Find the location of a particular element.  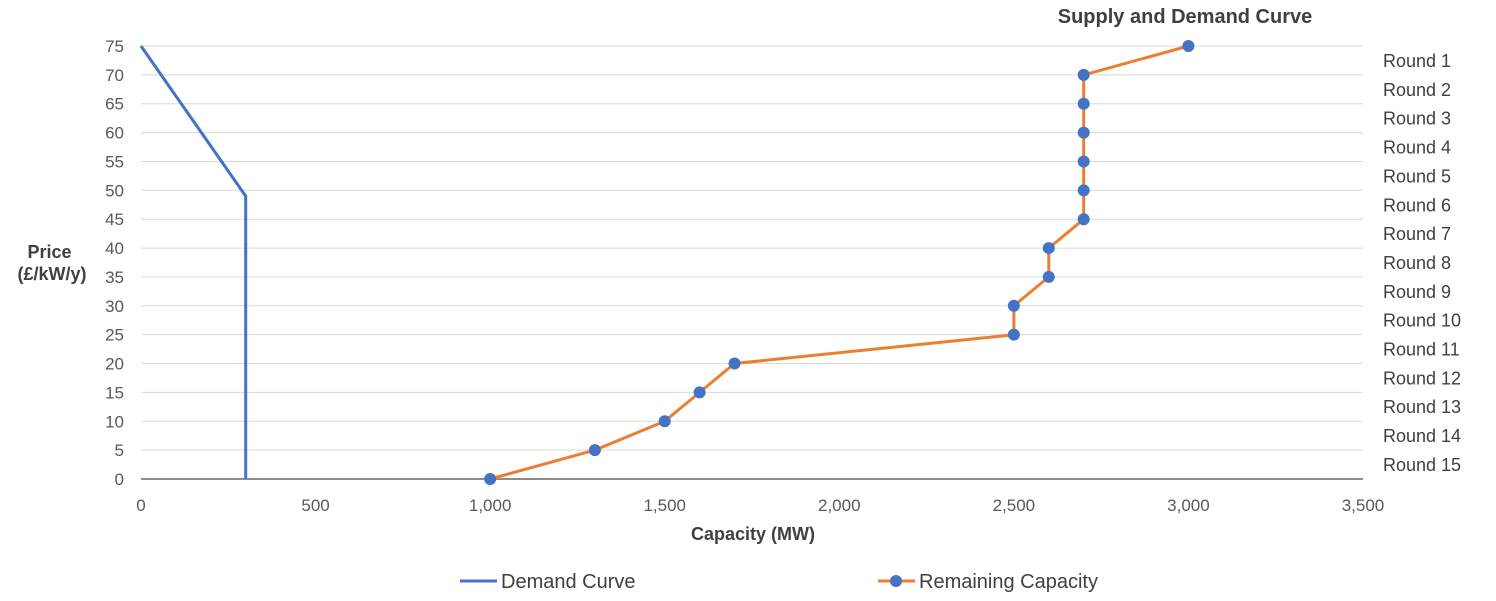

x-axis-title: Capacity (MW) is located at coordinates (753, 534).